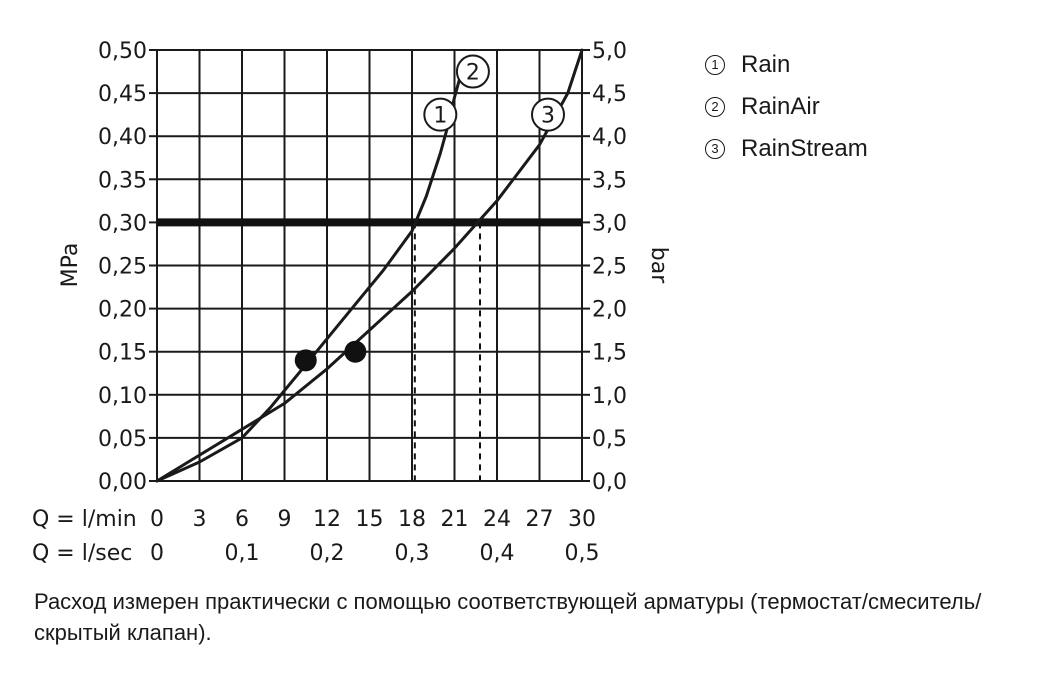 The height and width of the screenshot is (675, 1059). I want to click on x-axis-label-lmin: Q = l/min, so click(84, 519).